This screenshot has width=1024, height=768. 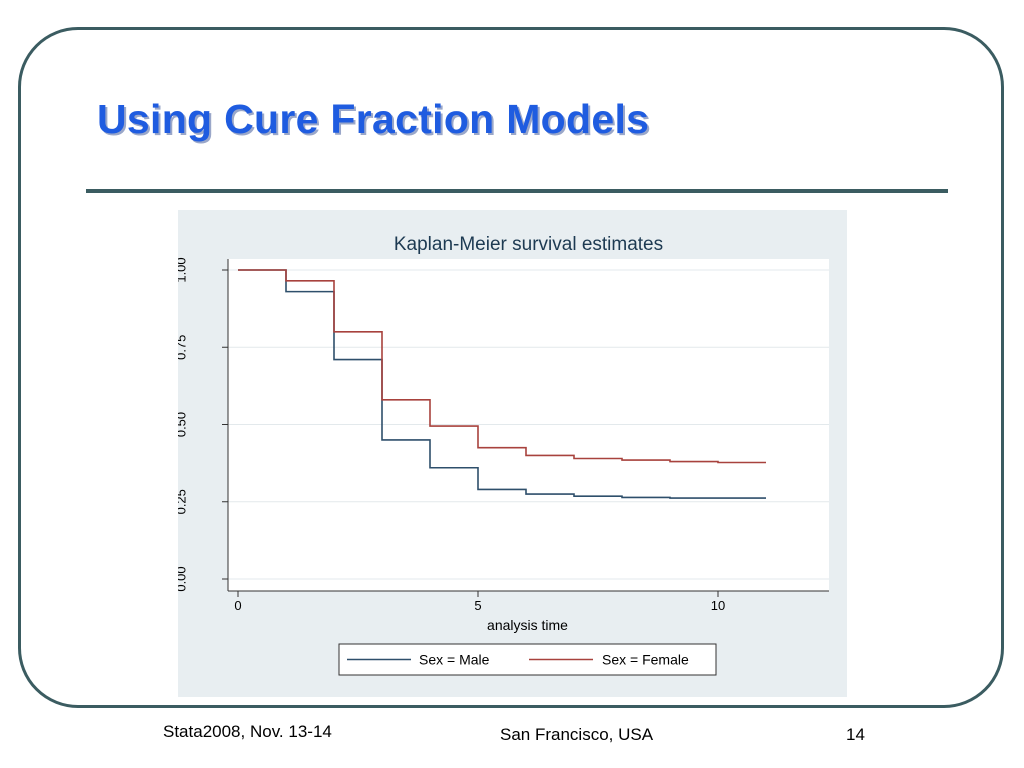 I want to click on y-tick-label-2: 0.50, so click(x=183, y=424).